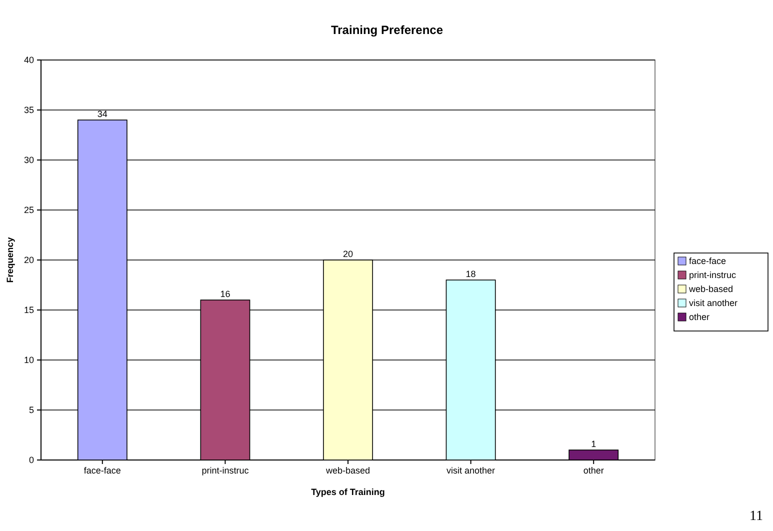 This screenshot has width=773, height=531. I want to click on data-label: 1, so click(593, 444).